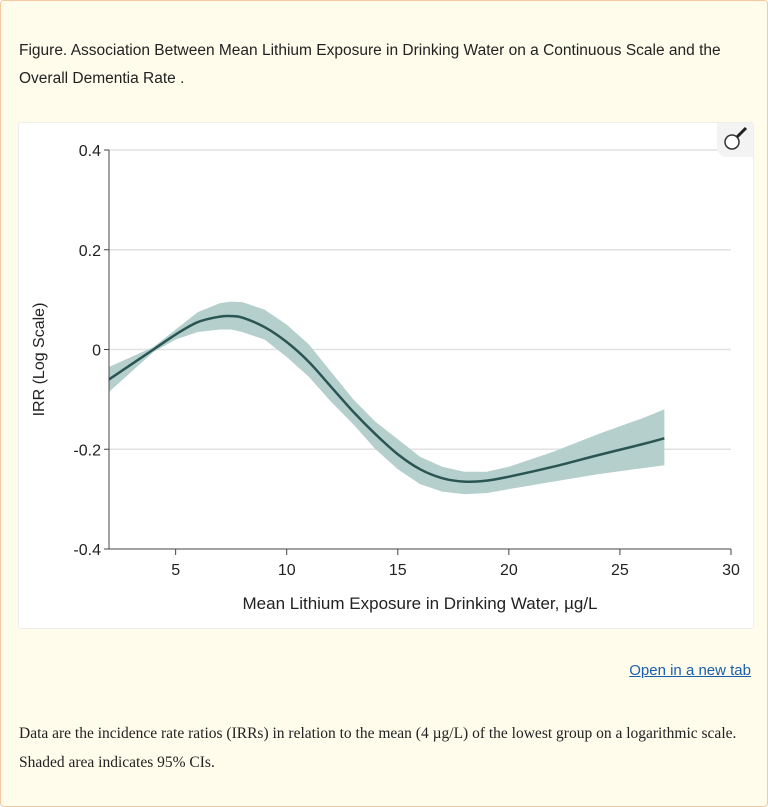 Image resolution: width=768 pixels, height=807 pixels. What do you see at coordinates (96, 351) in the screenshot?
I see `y-tick-label: 0` at bounding box center [96, 351].